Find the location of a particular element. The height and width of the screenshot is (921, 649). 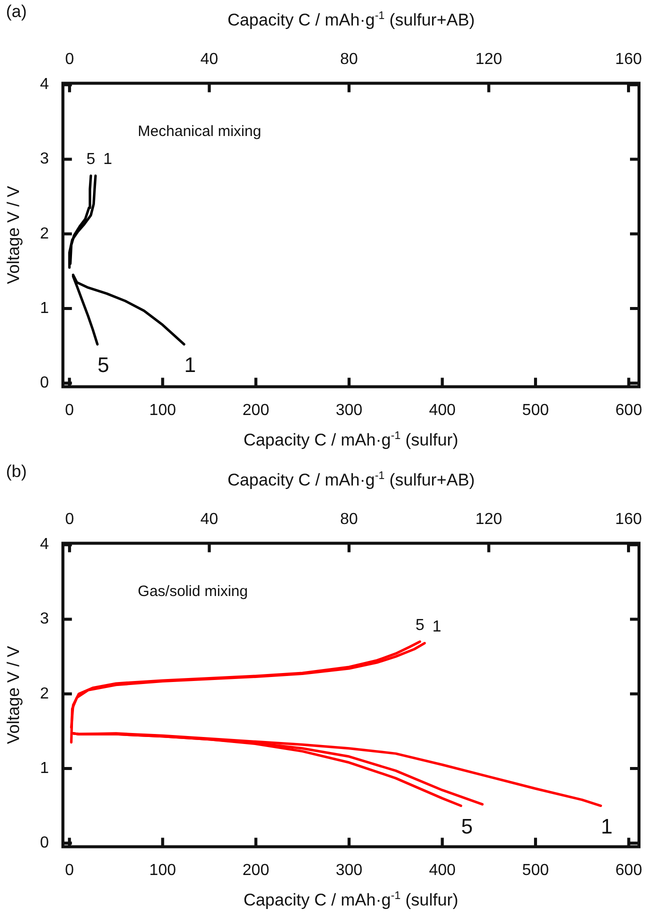

chart-title: (a) is located at coordinates (16, 12).